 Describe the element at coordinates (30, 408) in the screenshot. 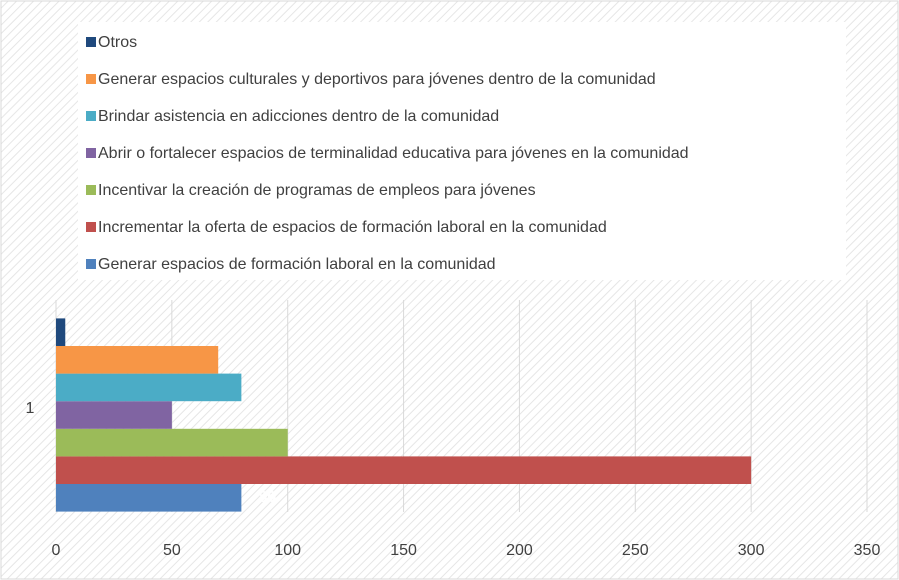

I see `y-tick-label: 1` at that location.